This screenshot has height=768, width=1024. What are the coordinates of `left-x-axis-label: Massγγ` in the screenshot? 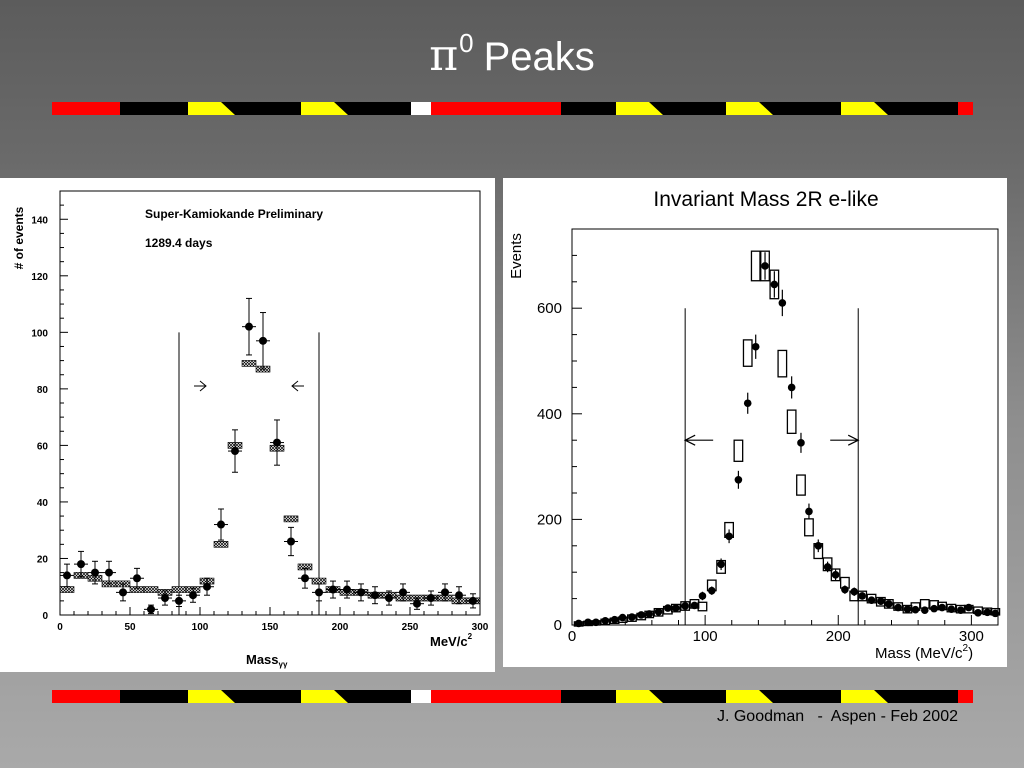 It's located at (267, 660).